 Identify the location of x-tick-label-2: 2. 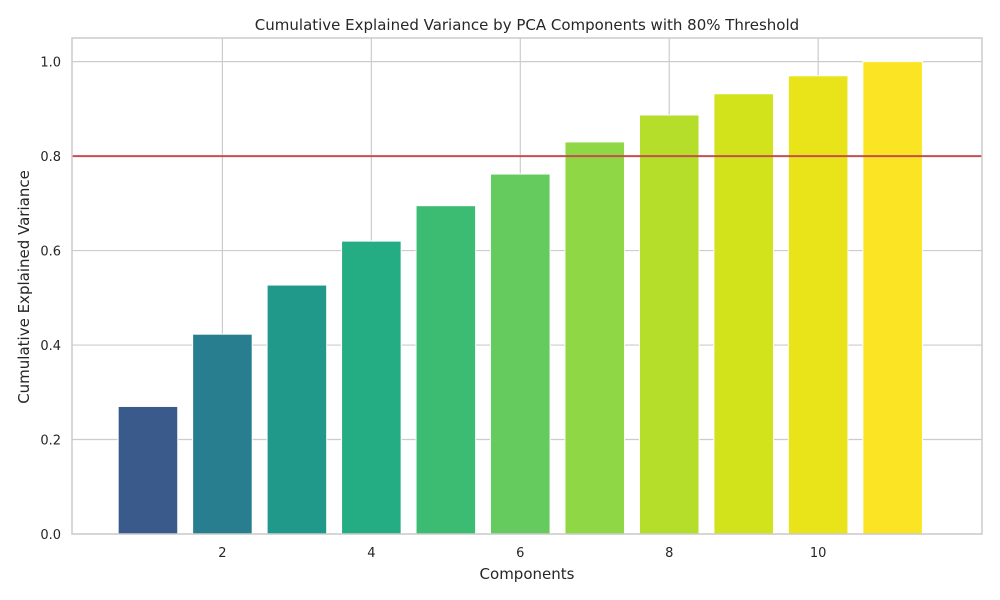
(222, 553).